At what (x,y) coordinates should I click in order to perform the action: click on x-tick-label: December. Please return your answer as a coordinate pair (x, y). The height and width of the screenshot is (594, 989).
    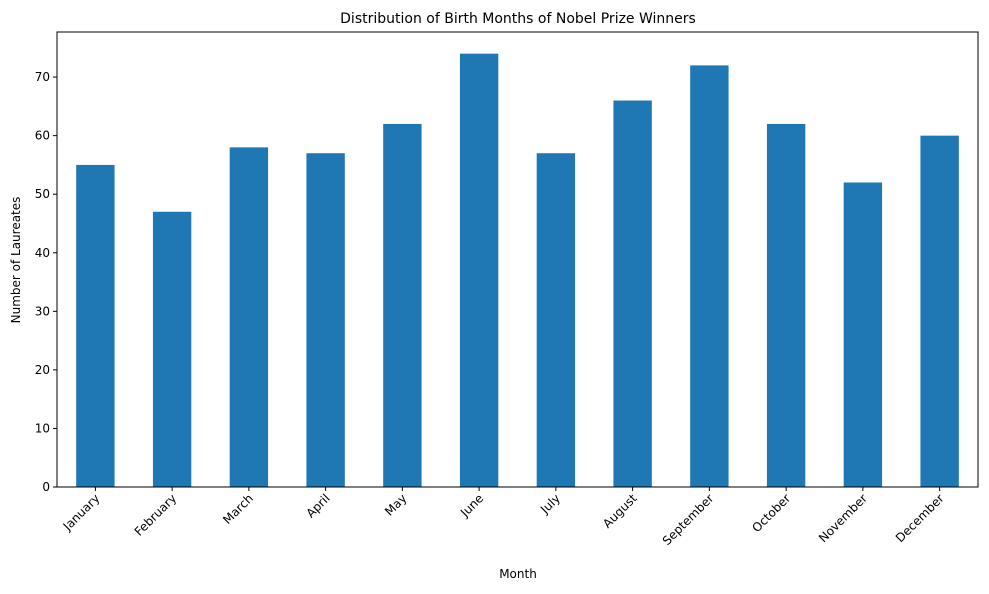
    Looking at the image, I should click on (920, 518).